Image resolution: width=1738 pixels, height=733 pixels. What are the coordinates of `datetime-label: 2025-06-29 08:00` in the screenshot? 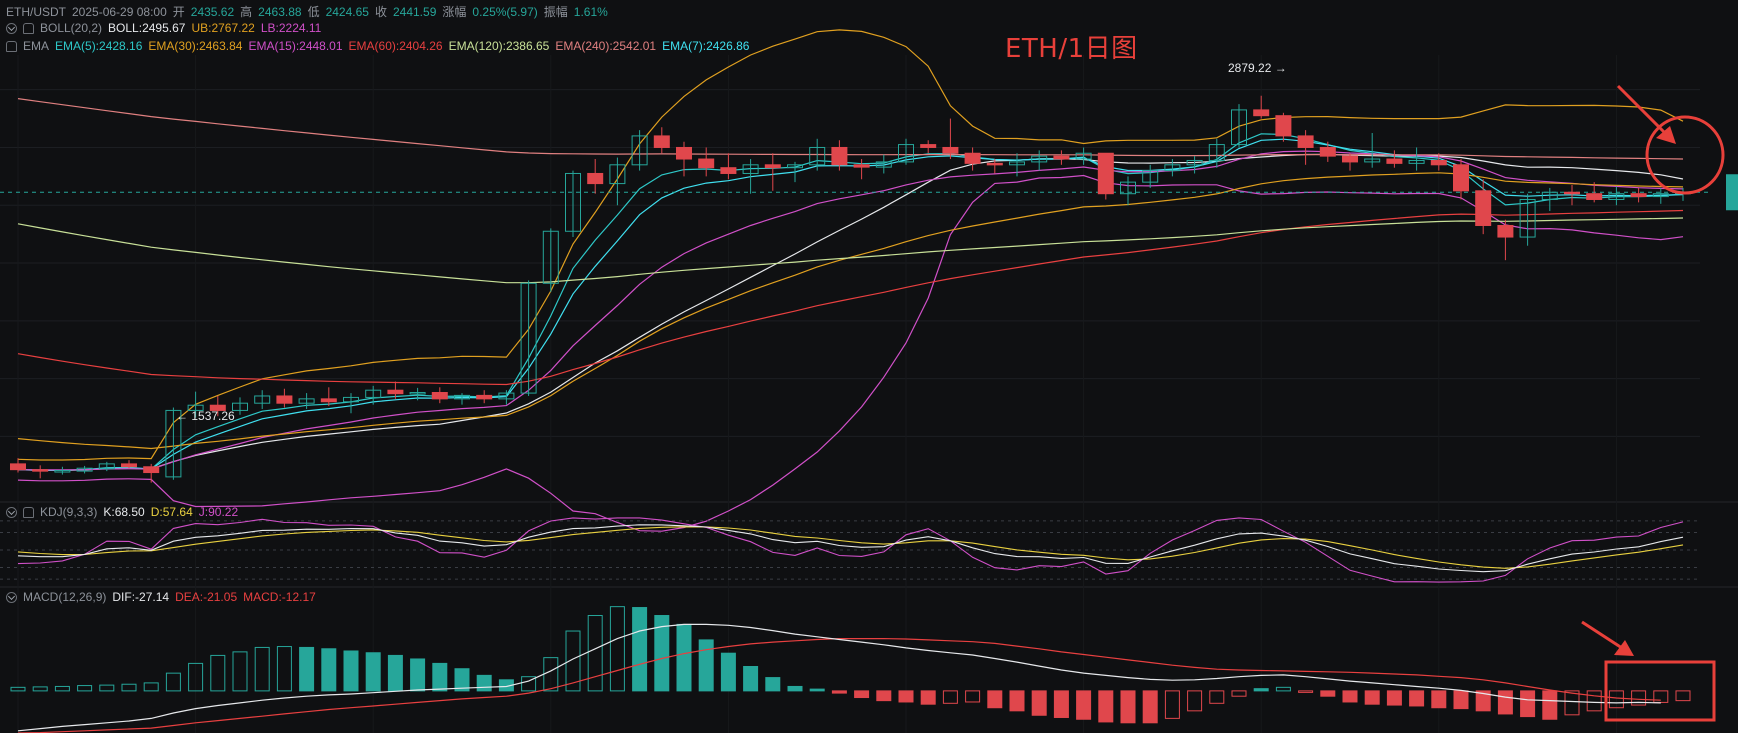 It's located at (119, 11).